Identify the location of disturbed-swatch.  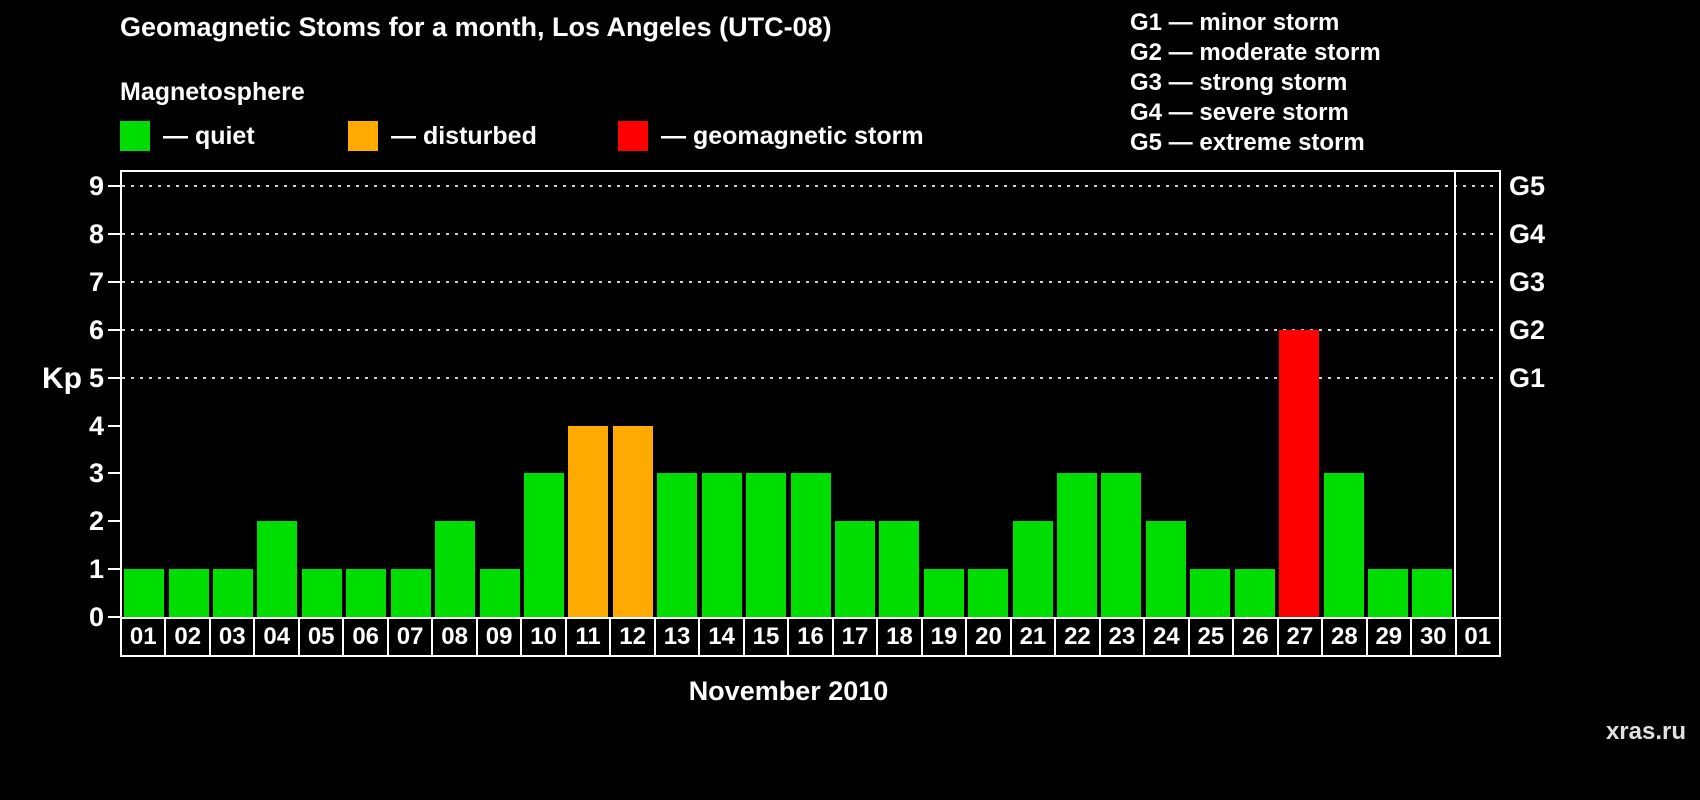
(363, 136).